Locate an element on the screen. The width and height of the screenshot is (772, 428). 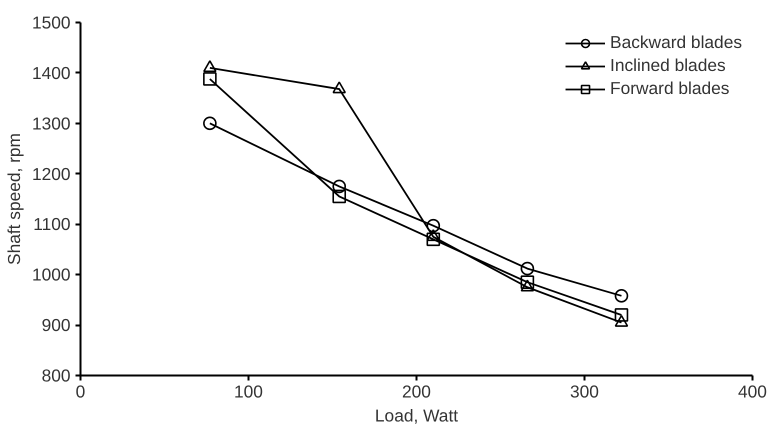
x-tick-label: 300 is located at coordinates (584, 392).